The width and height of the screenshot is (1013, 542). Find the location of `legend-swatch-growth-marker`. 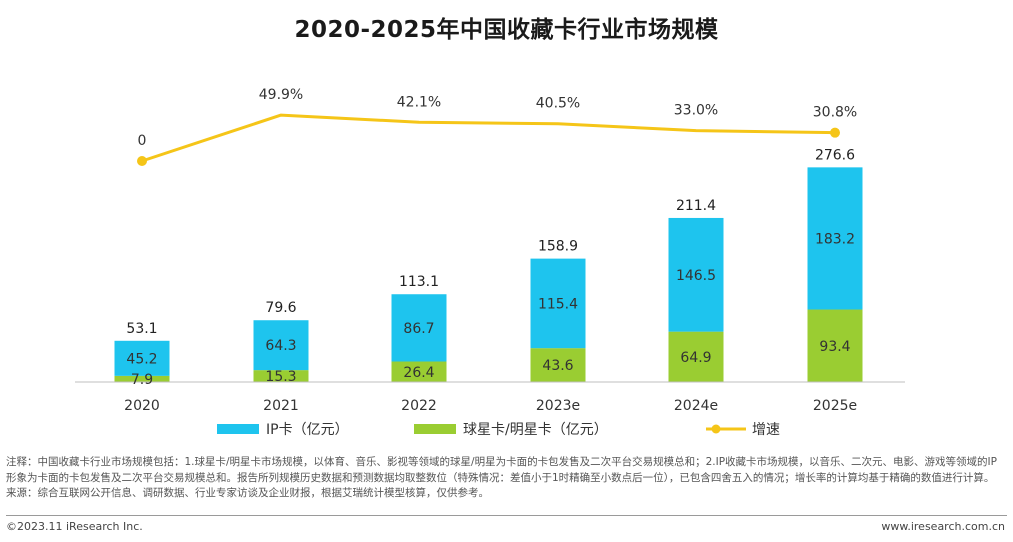

legend-swatch-growth-marker is located at coordinates (716, 429).